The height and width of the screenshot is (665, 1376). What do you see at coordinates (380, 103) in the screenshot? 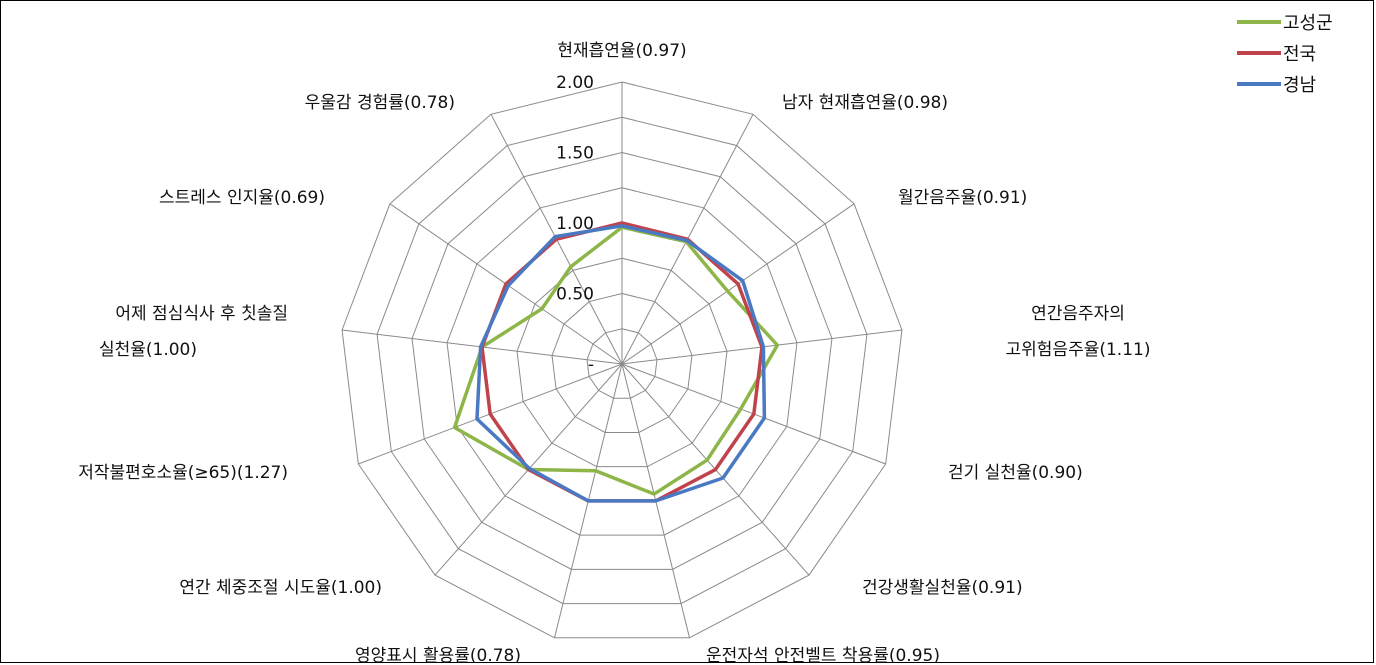
I see `axis-label: 우울감 경험률(0.78)` at bounding box center [380, 103].